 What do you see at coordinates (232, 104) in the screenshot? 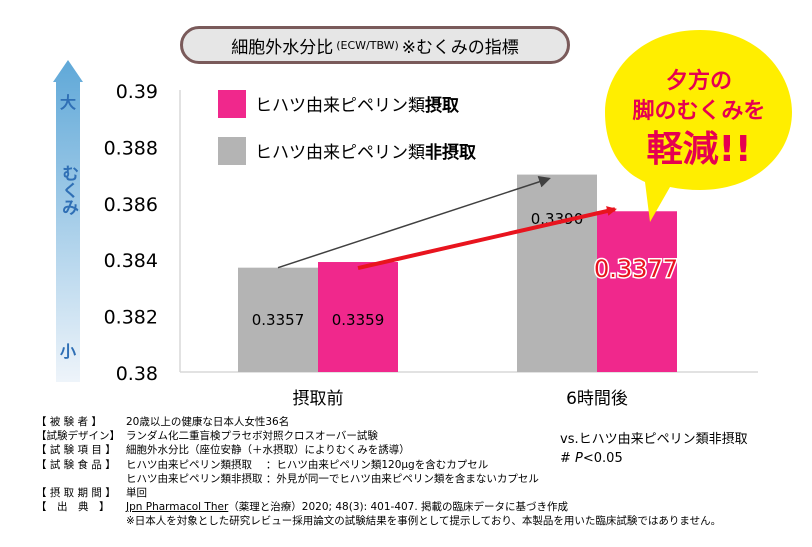
I see `legend-swatch-intake` at bounding box center [232, 104].